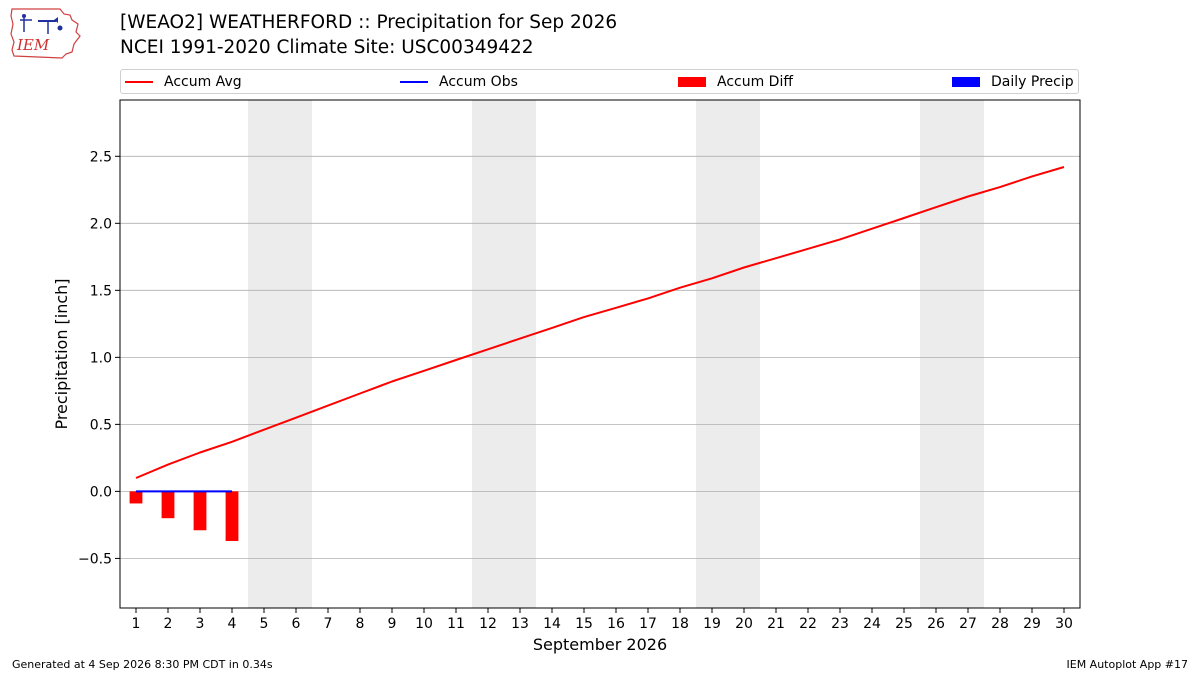 The image size is (1200, 675). I want to click on x-tick-label-11: 11, so click(456, 624).